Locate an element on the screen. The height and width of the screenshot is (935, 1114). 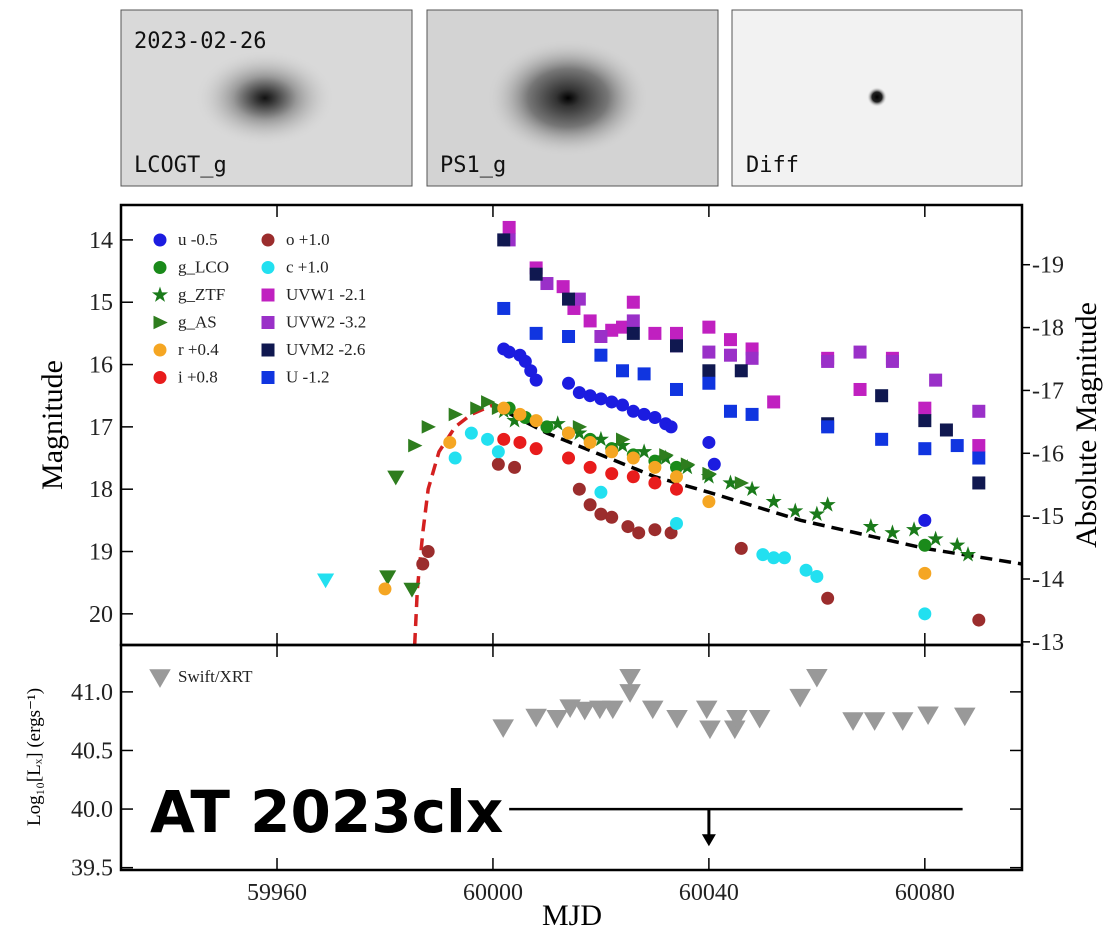
y-tick-label: 18 is located at coordinates (101, 490).